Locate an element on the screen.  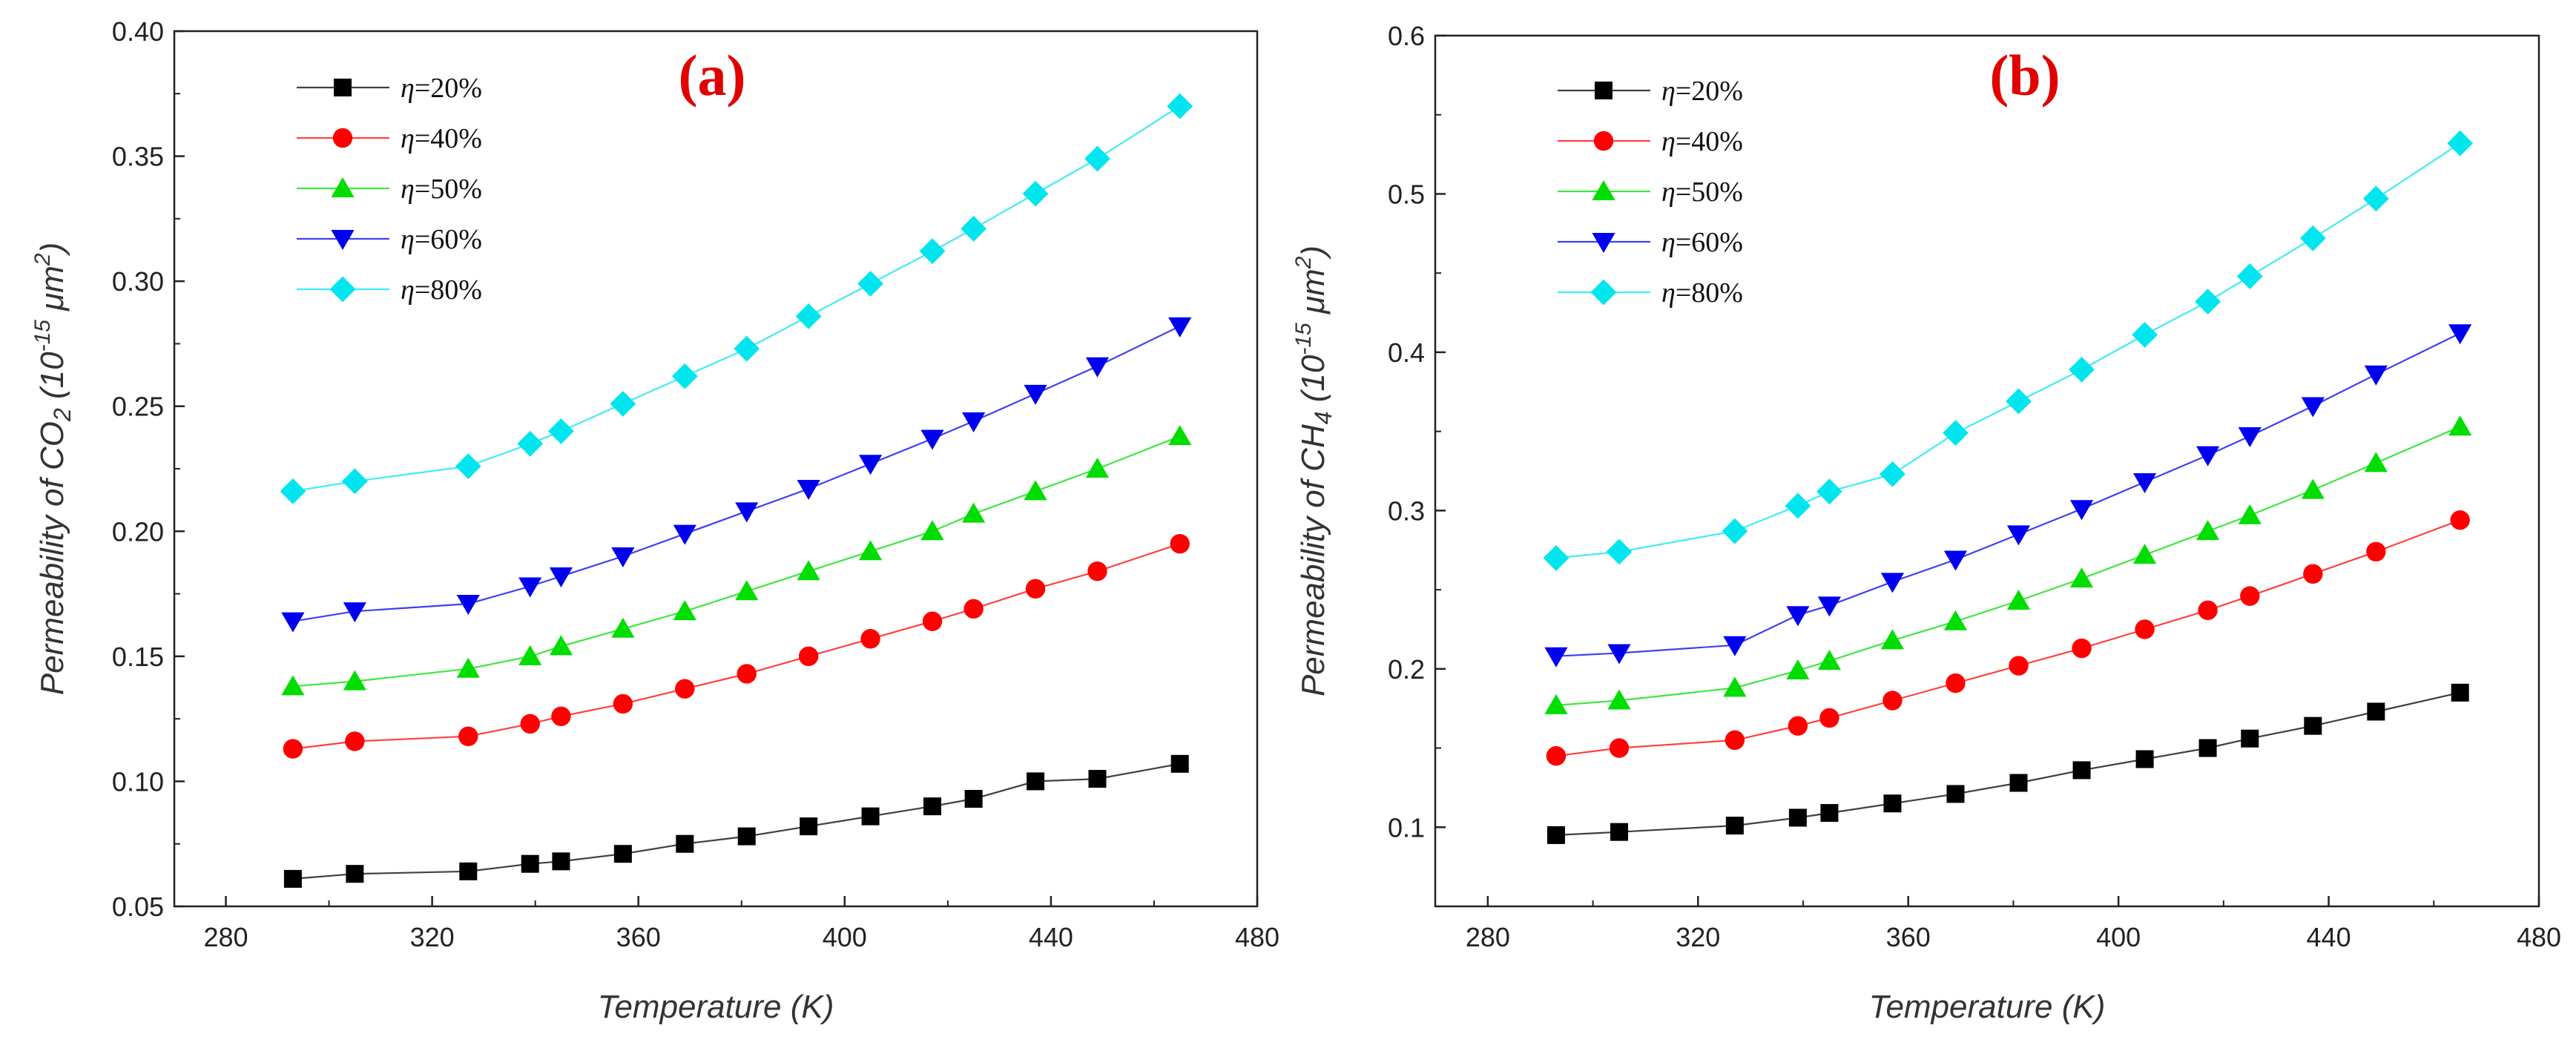
x-tick-label: 320 is located at coordinates (433, 937).